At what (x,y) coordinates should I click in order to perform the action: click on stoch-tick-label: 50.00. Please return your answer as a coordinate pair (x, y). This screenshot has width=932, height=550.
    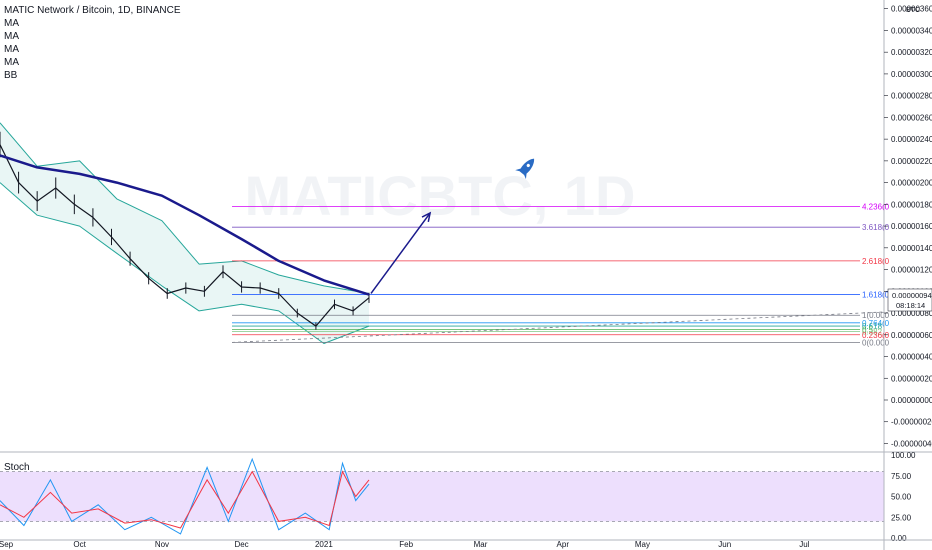
    Looking at the image, I should click on (901, 497).